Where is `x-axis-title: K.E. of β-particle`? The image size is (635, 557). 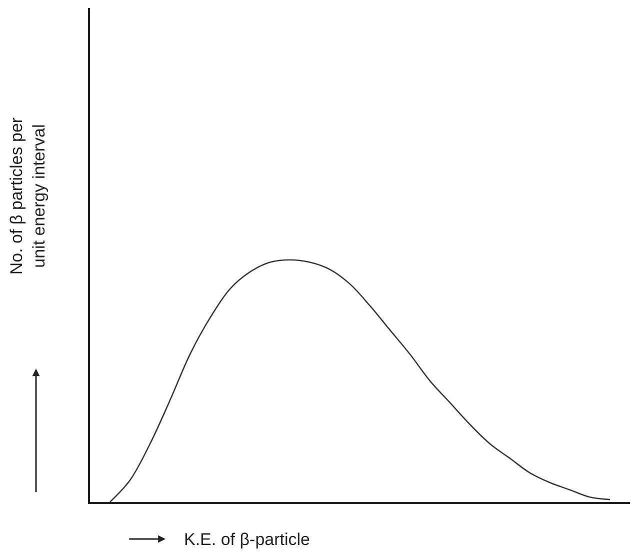 x-axis-title: K.E. of β-particle is located at coordinates (247, 539).